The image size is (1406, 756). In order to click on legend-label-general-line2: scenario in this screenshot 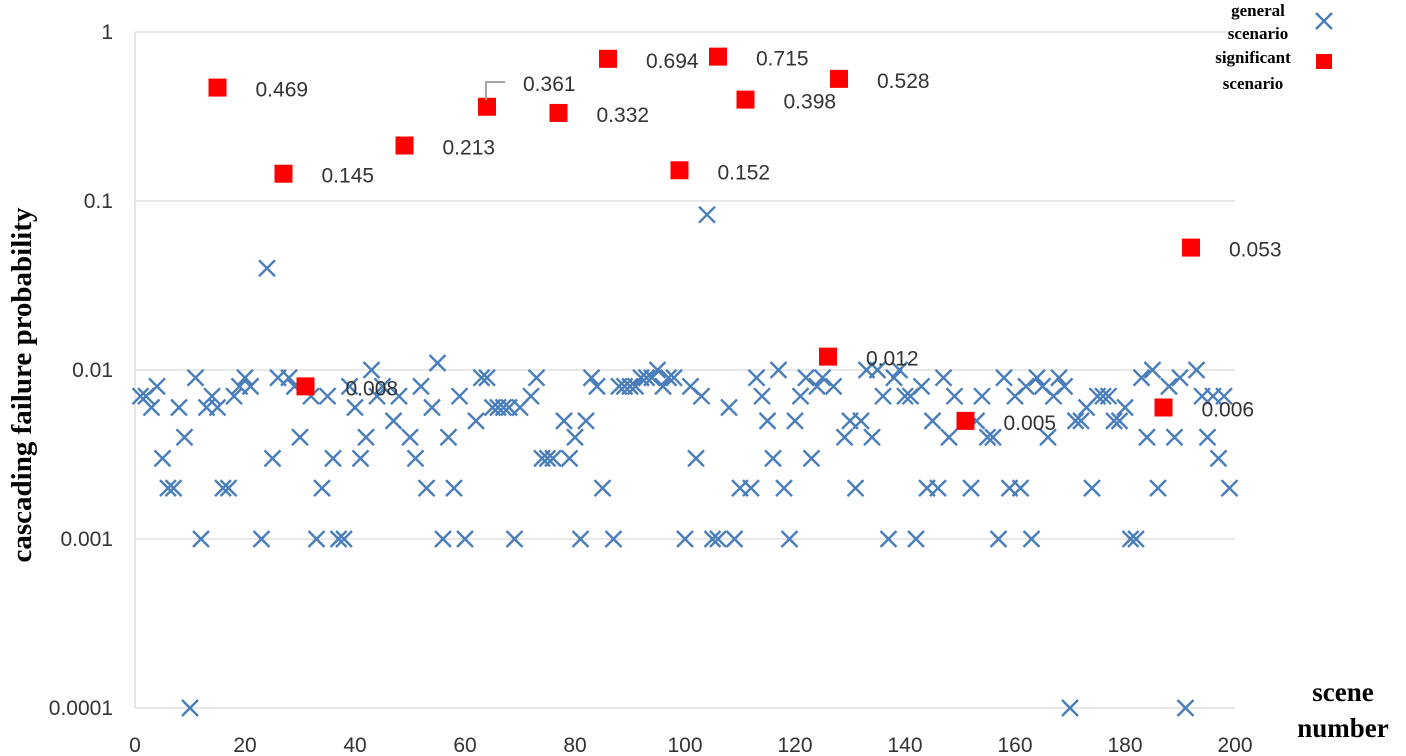, I will do `click(1258, 33)`.